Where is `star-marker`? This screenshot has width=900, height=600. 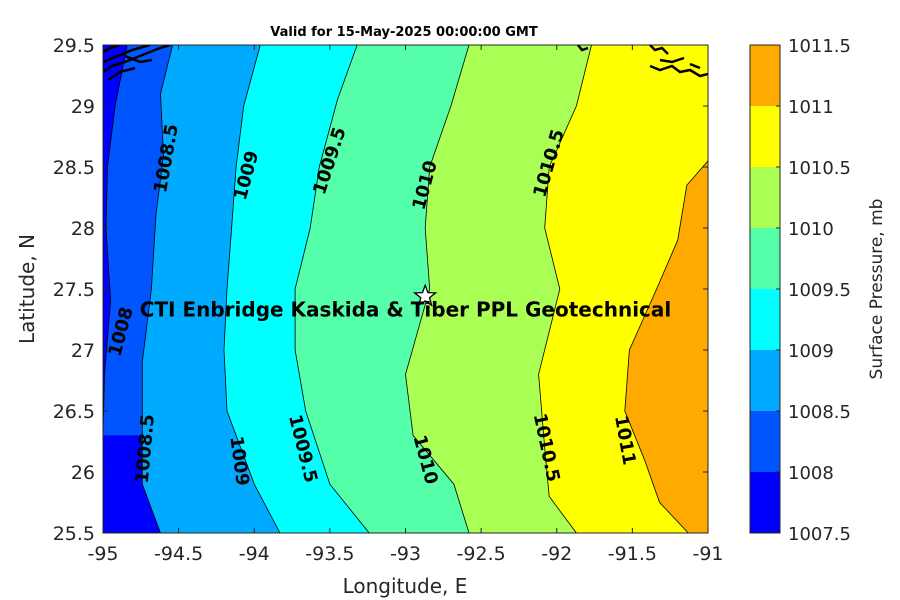 star-marker is located at coordinates (425, 295).